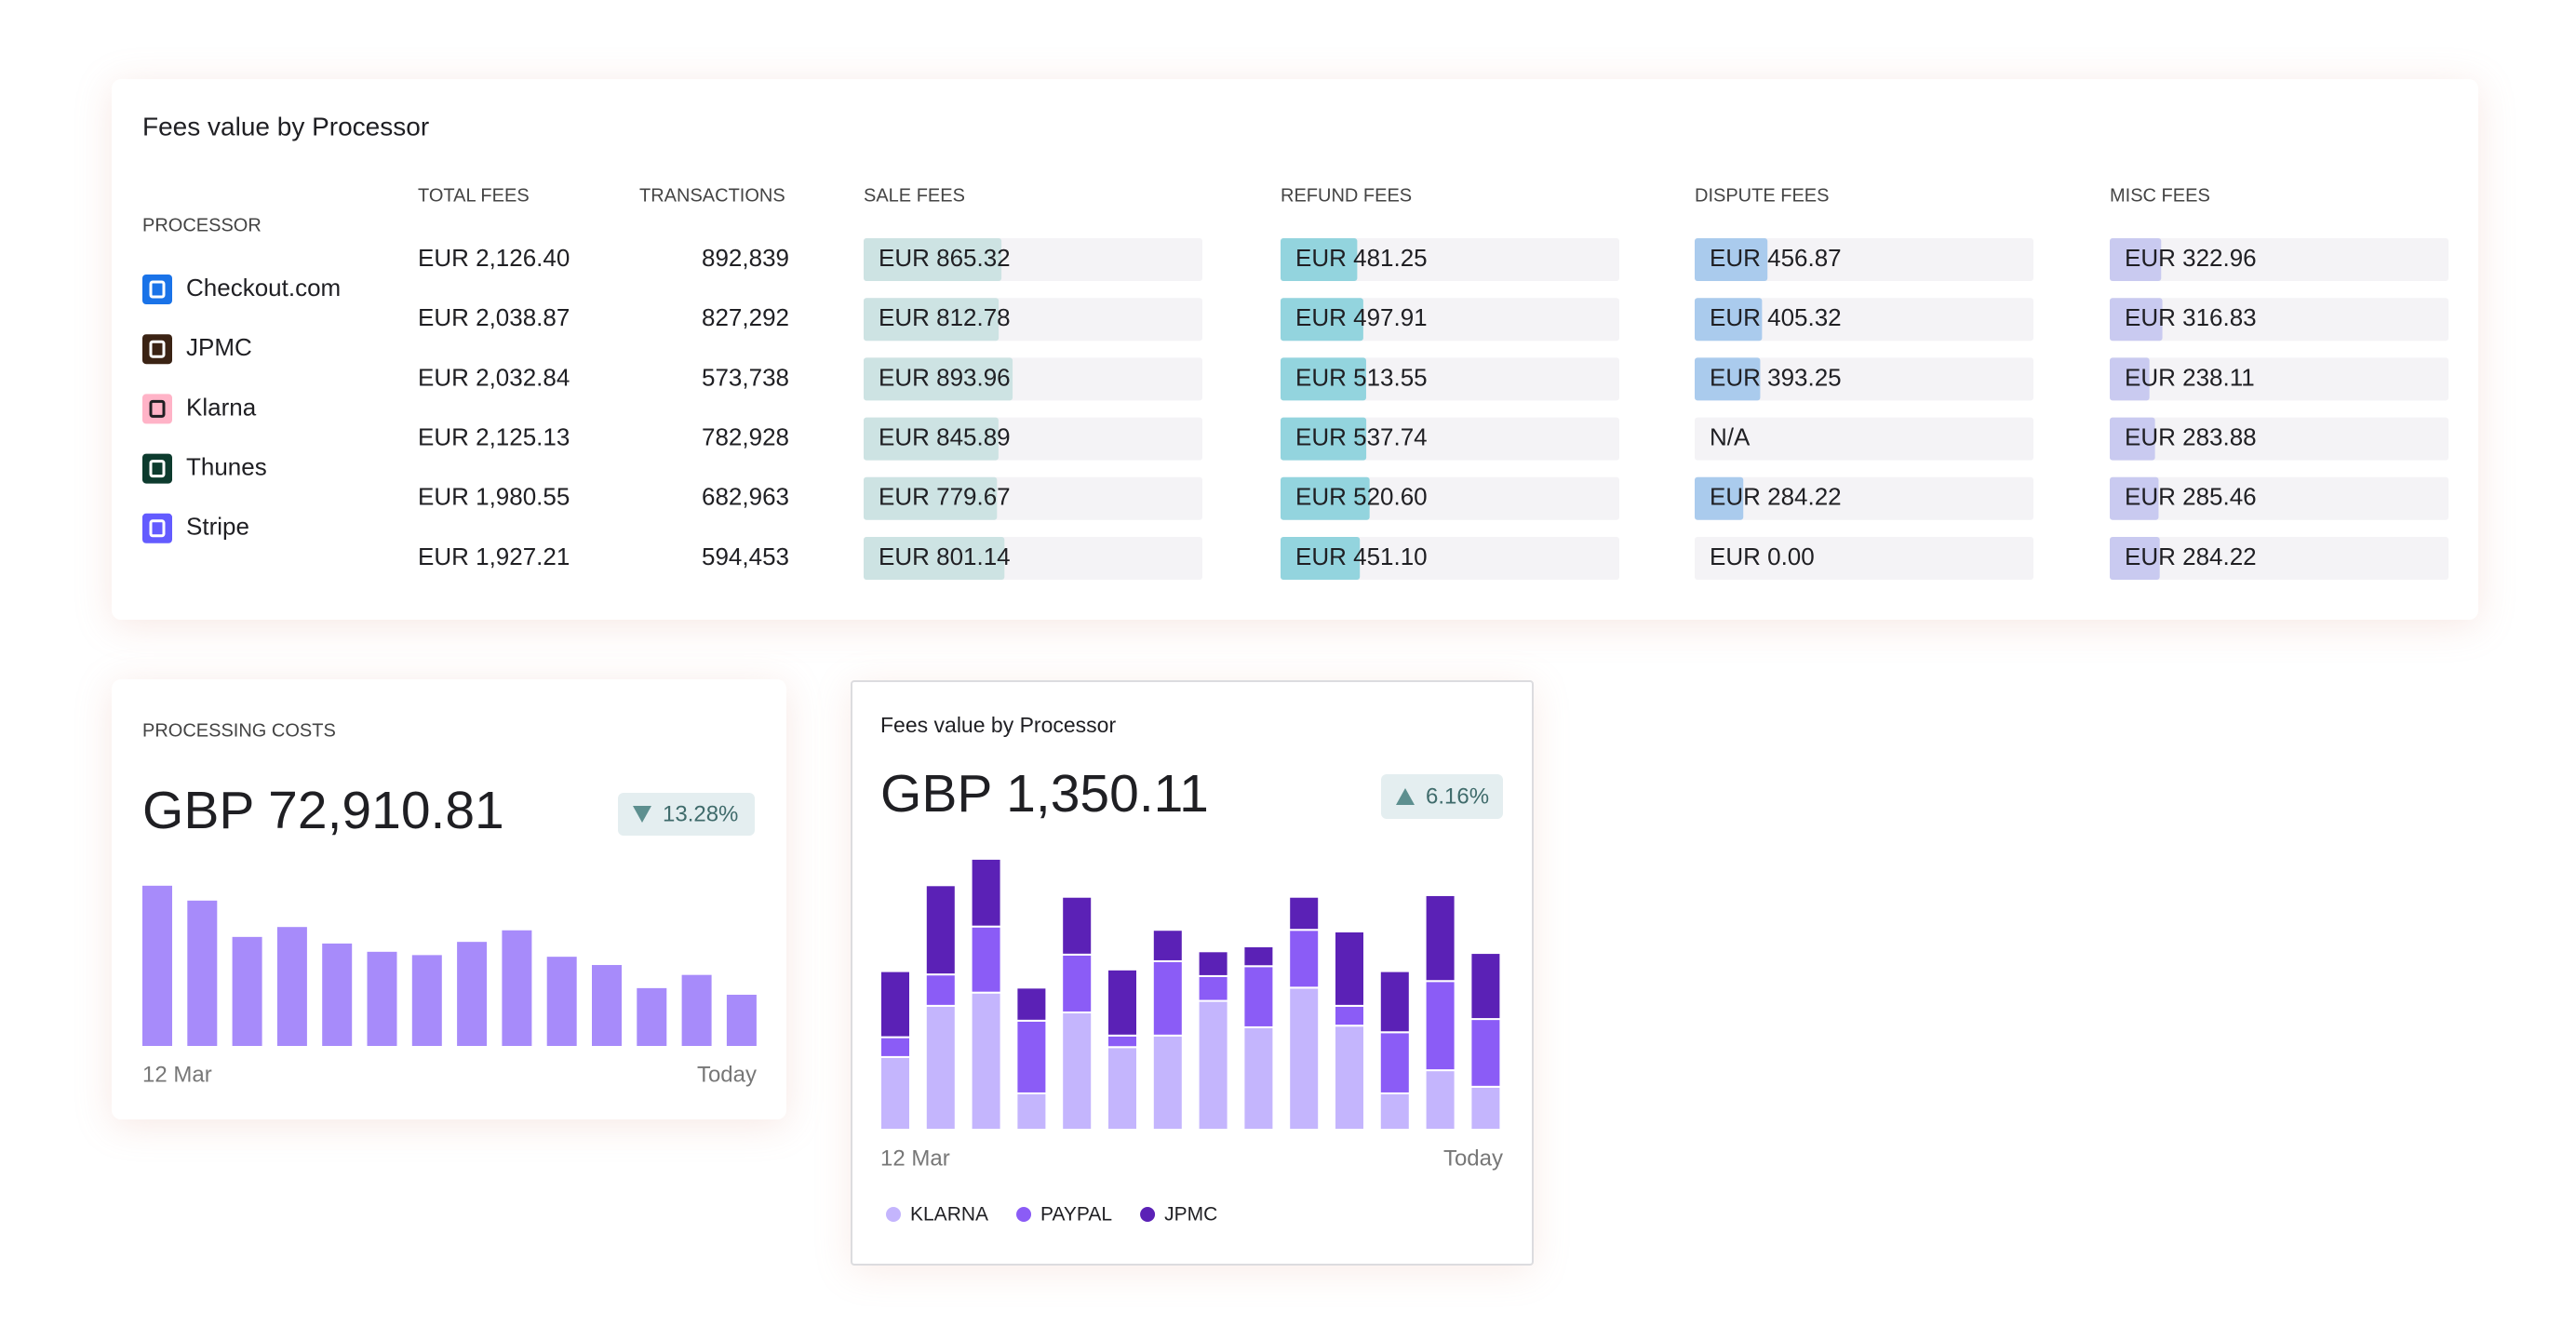 The width and height of the screenshot is (2576, 1340). Describe the element at coordinates (1762, 195) in the screenshot. I see `column-header: DISPUTE FEES` at that location.